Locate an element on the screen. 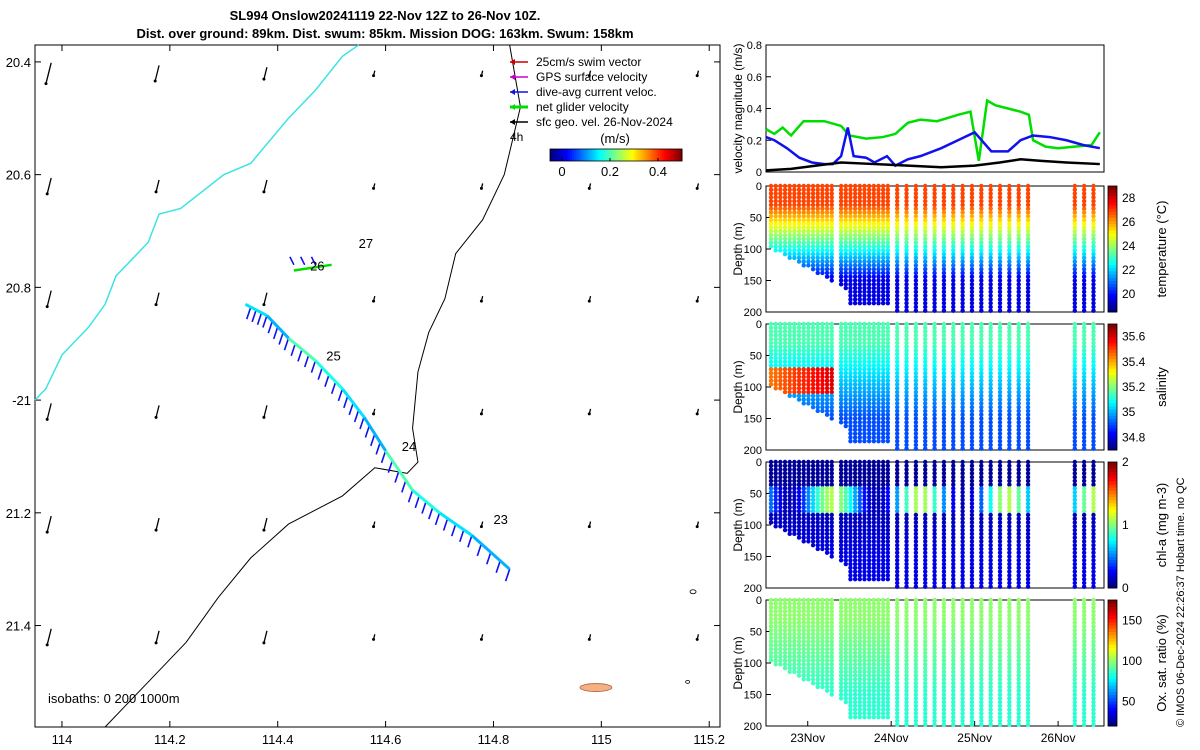 The width and height of the screenshot is (1200, 750). section-colorbar-tick-label: 35 is located at coordinates (1129, 412).